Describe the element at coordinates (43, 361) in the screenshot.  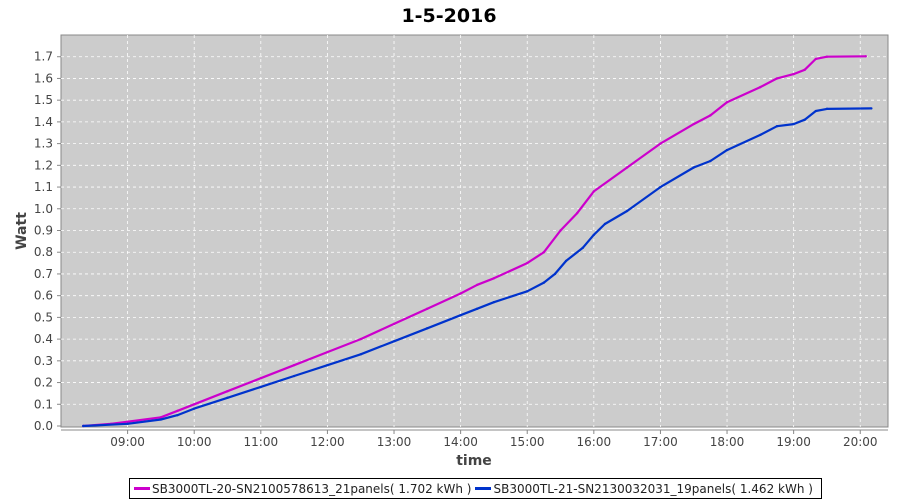
I see `y-tick-label: 0.3` at that location.